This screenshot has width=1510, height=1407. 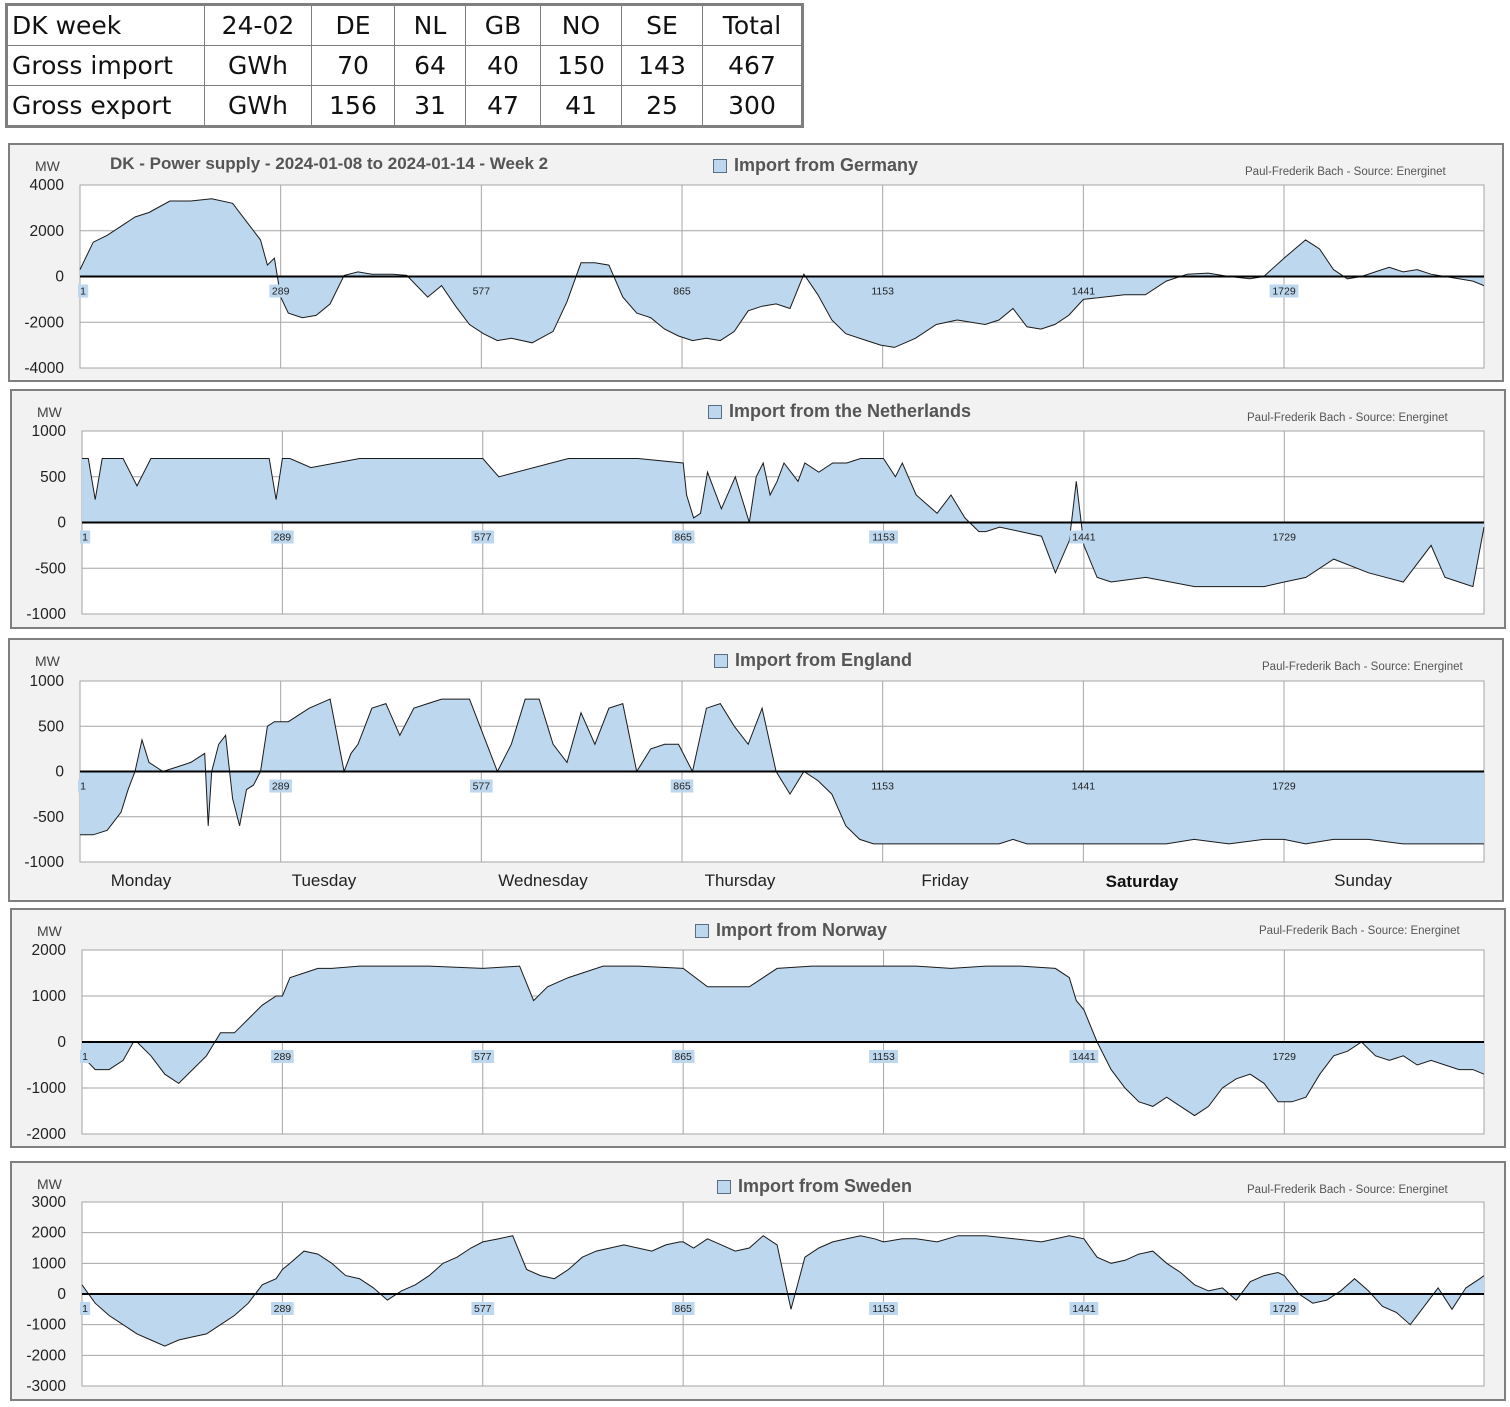 I want to click on summary-cell: NL, so click(x=430, y=25).